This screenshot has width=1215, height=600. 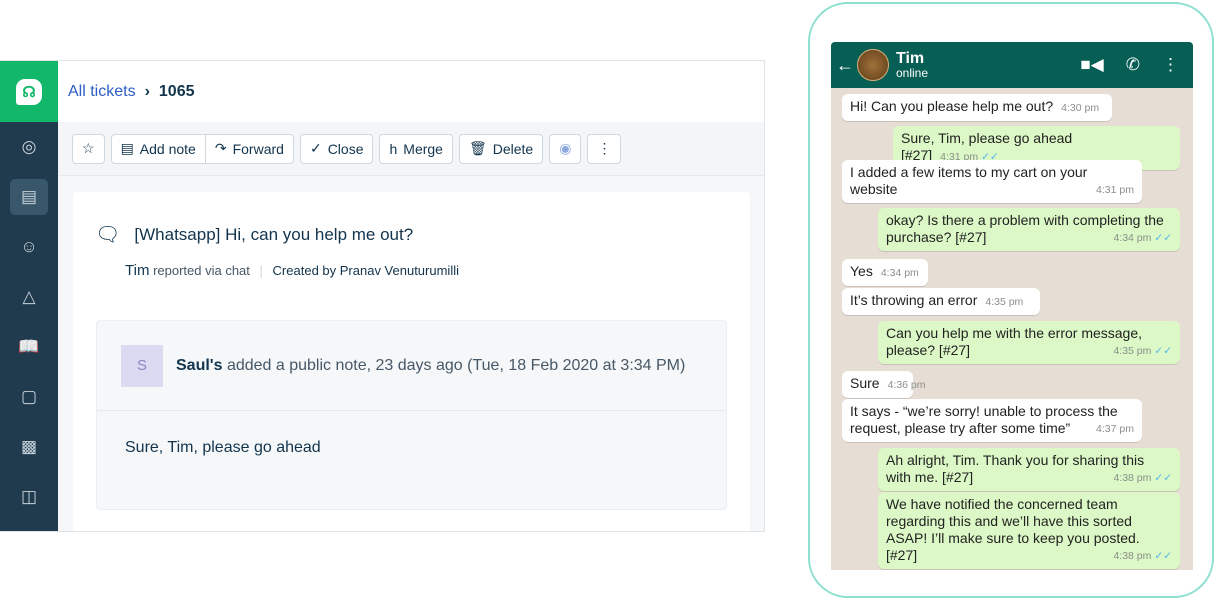 I want to click on dashboard-icon: ◎, so click(x=29, y=146).